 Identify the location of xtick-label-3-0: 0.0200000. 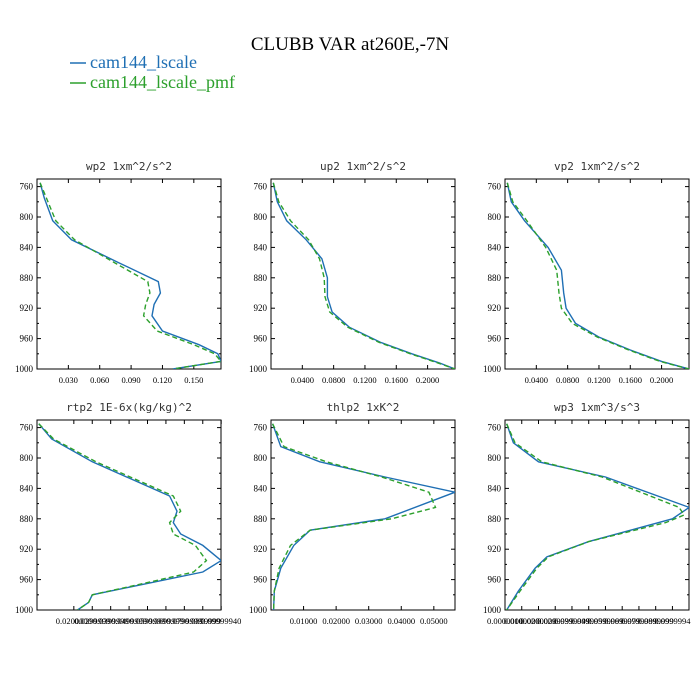
(74, 621).